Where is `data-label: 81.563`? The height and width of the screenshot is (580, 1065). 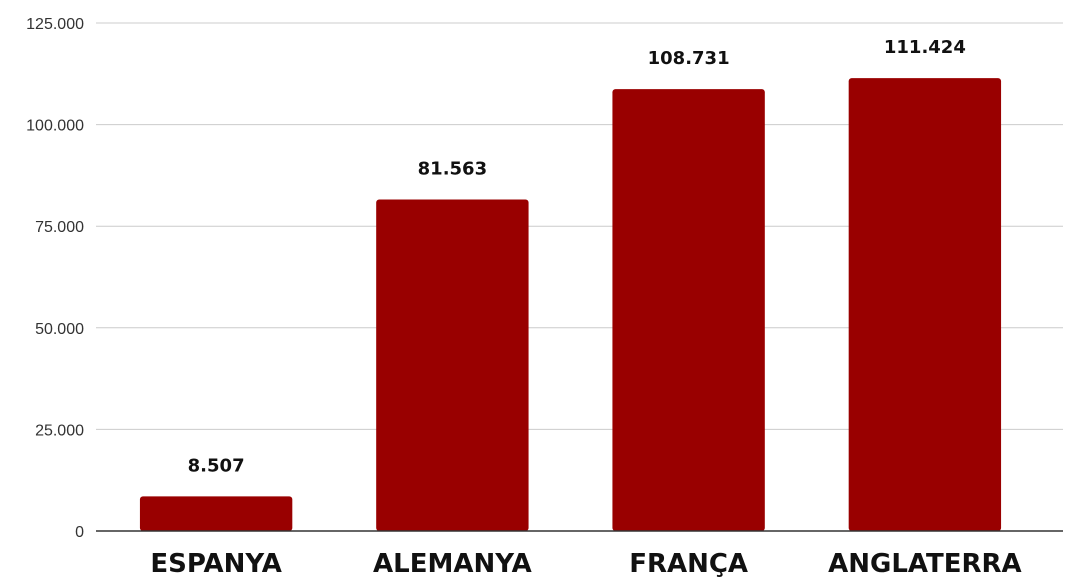 data-label: 81.563 is located at coordinates (452, 169).